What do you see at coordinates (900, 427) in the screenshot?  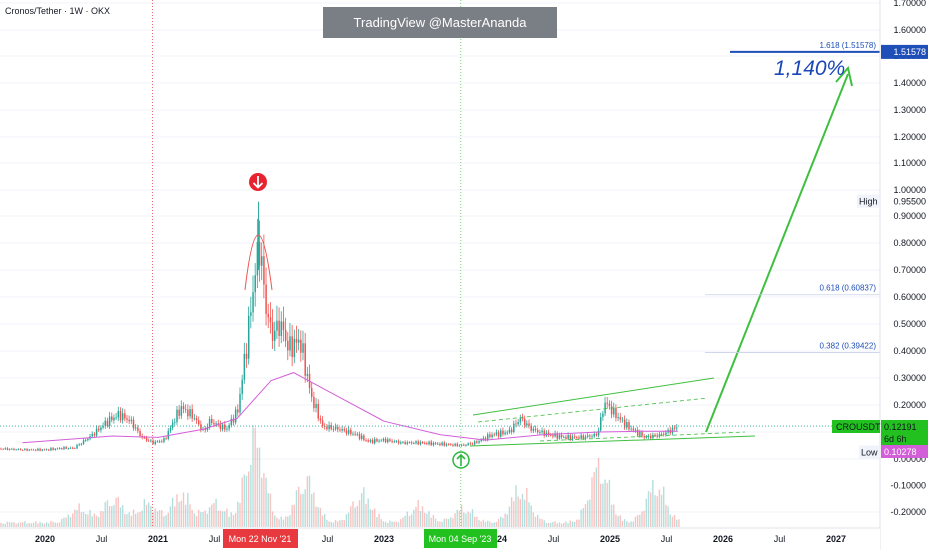 I see `last-price-value: 0.12191` at bounding box center [900, 427].